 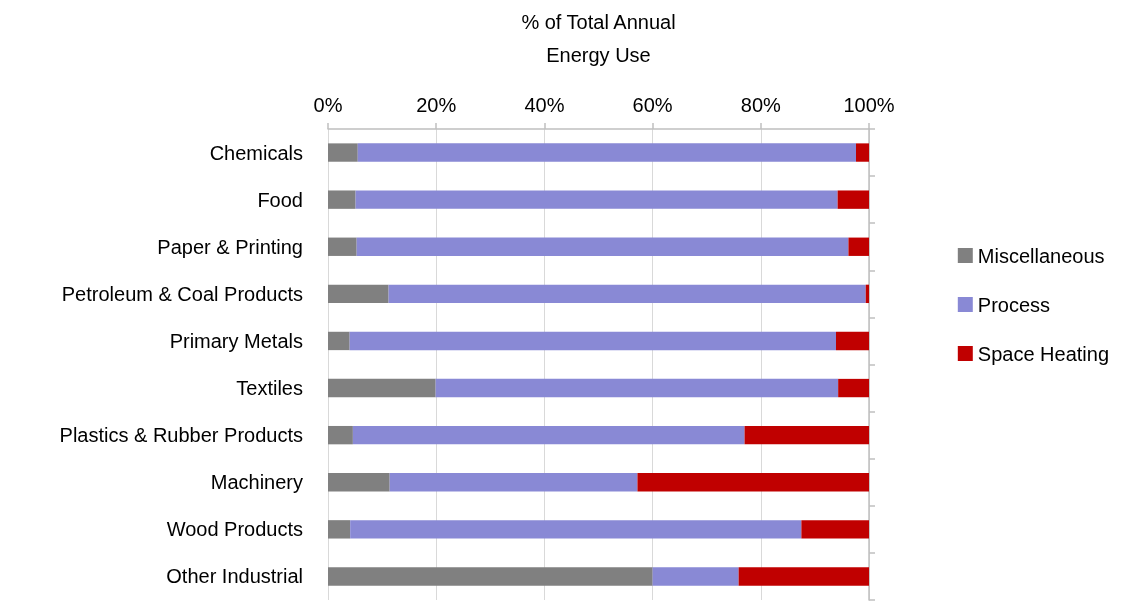 What do you see at coordinates (761, 105) in the screenshot?
I see `x-tick-label: 80%` at bounding box center [761, 105].